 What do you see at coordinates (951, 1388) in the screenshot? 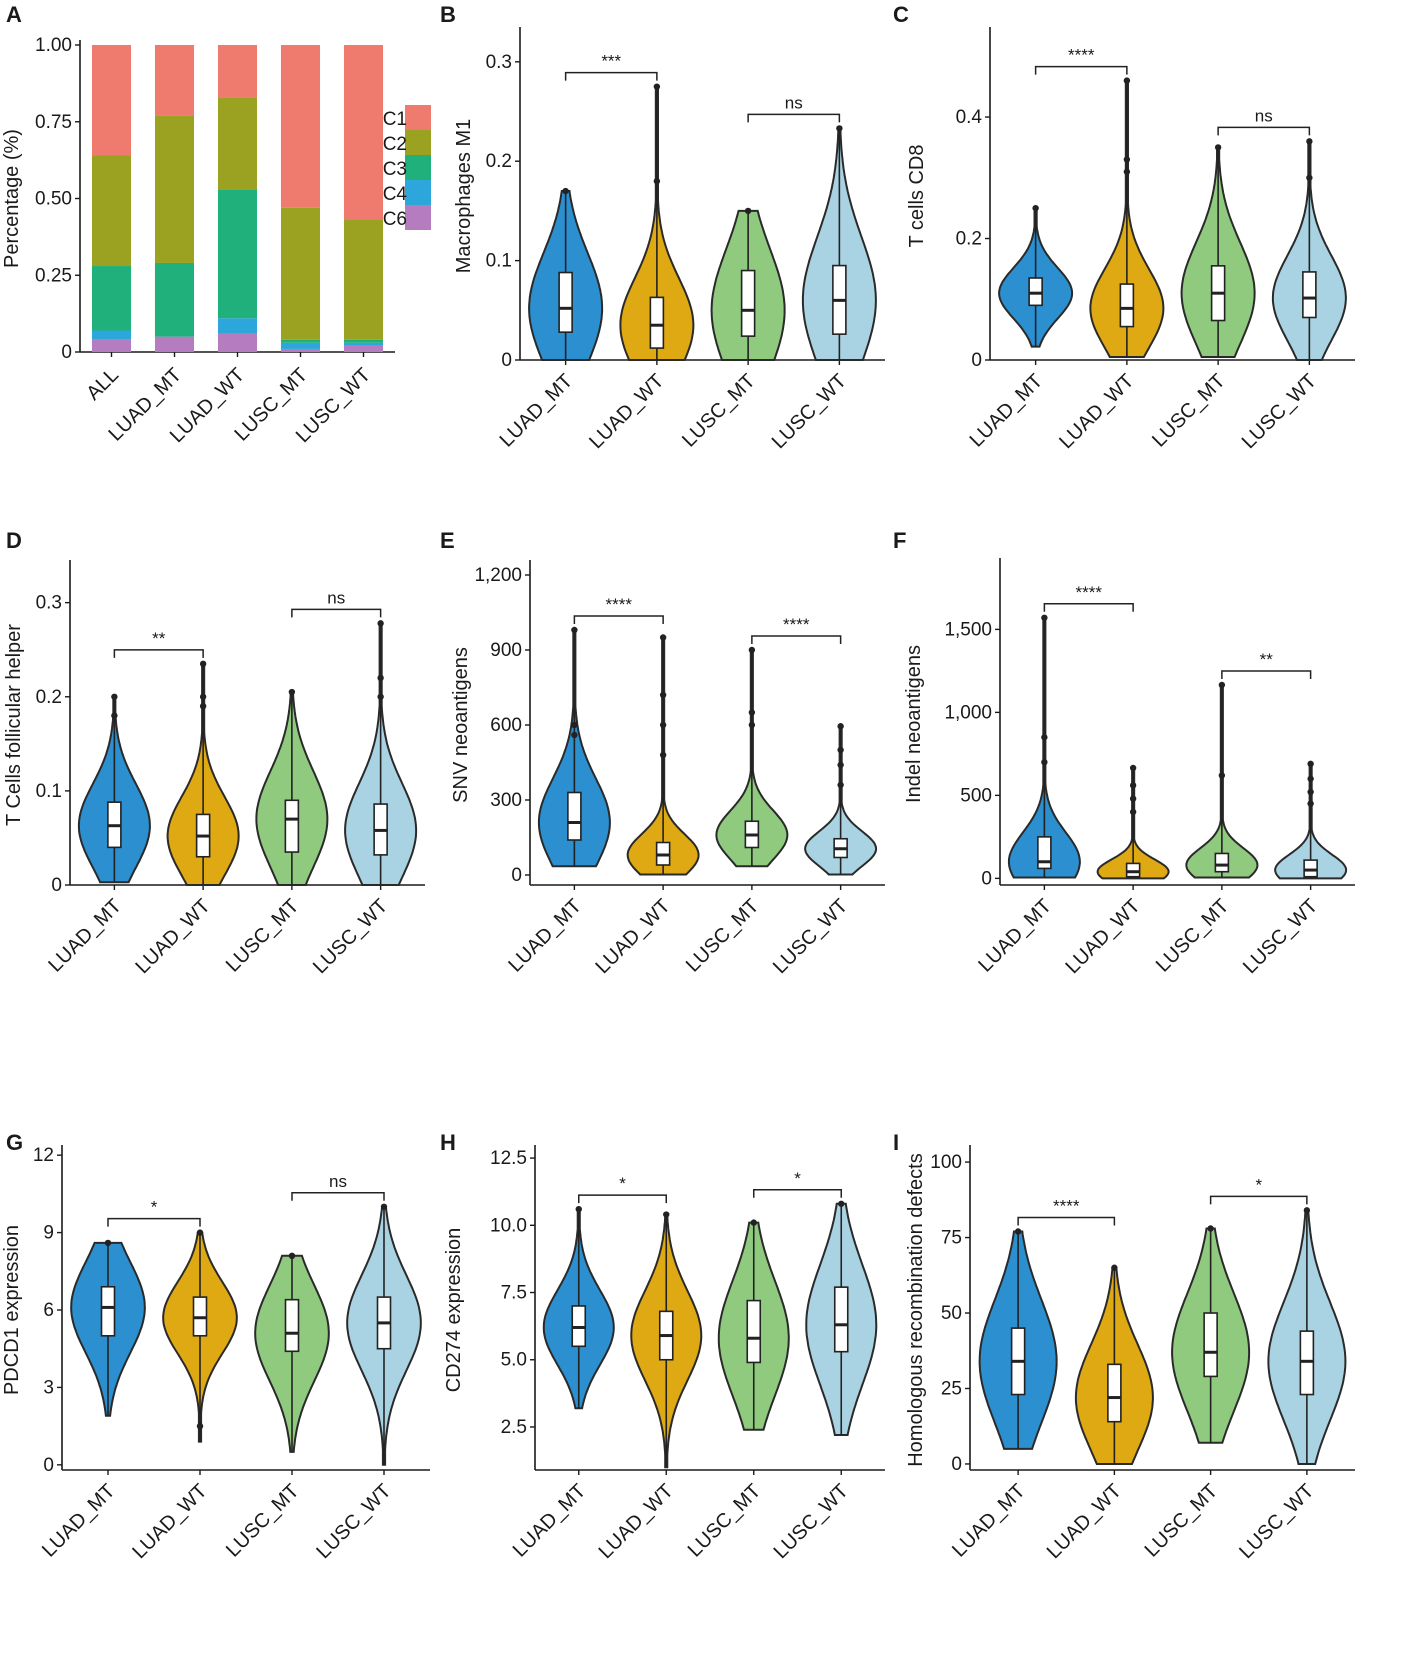
I see `y-tick-label: 25` at bounding box center [951, 1388].